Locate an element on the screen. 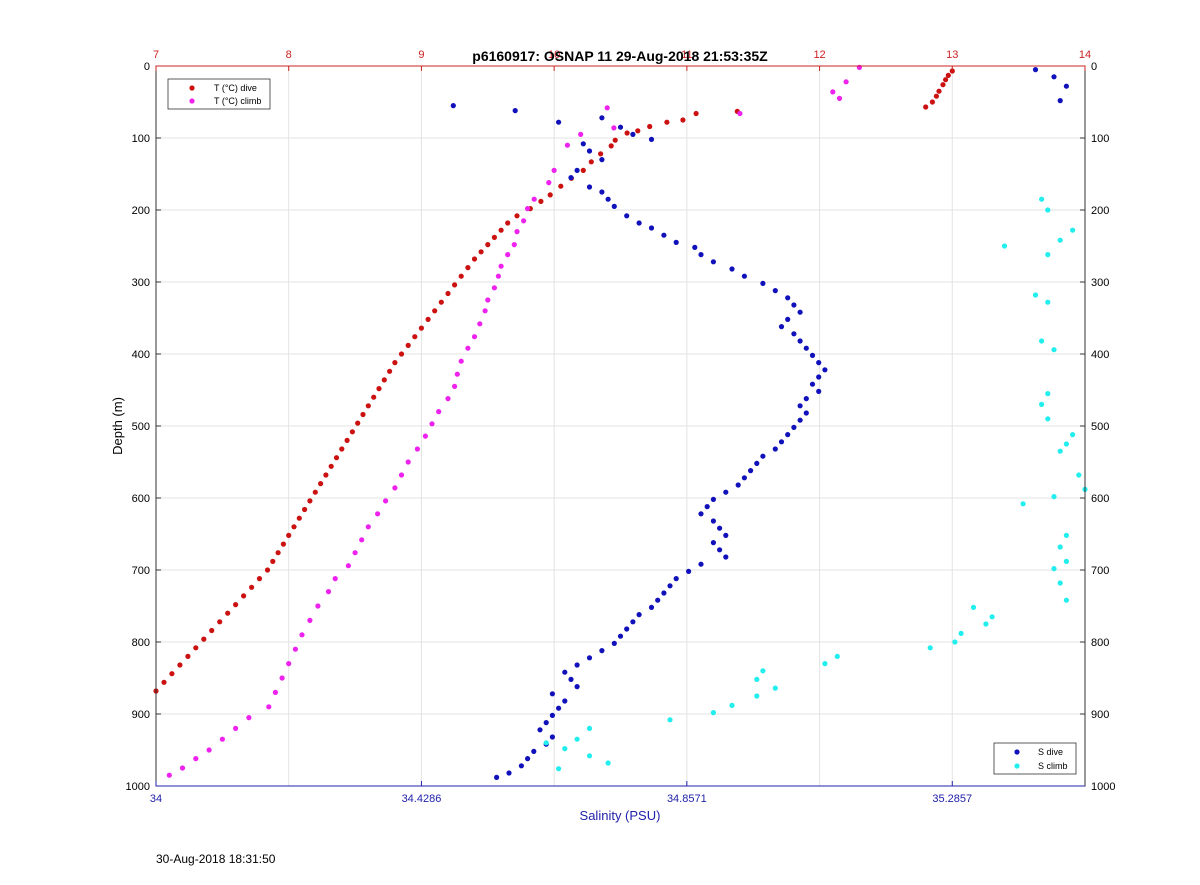 This screenshot has width=1200, height=885. y-tick-label-right: 600 is located at coordinates (1100, 499).